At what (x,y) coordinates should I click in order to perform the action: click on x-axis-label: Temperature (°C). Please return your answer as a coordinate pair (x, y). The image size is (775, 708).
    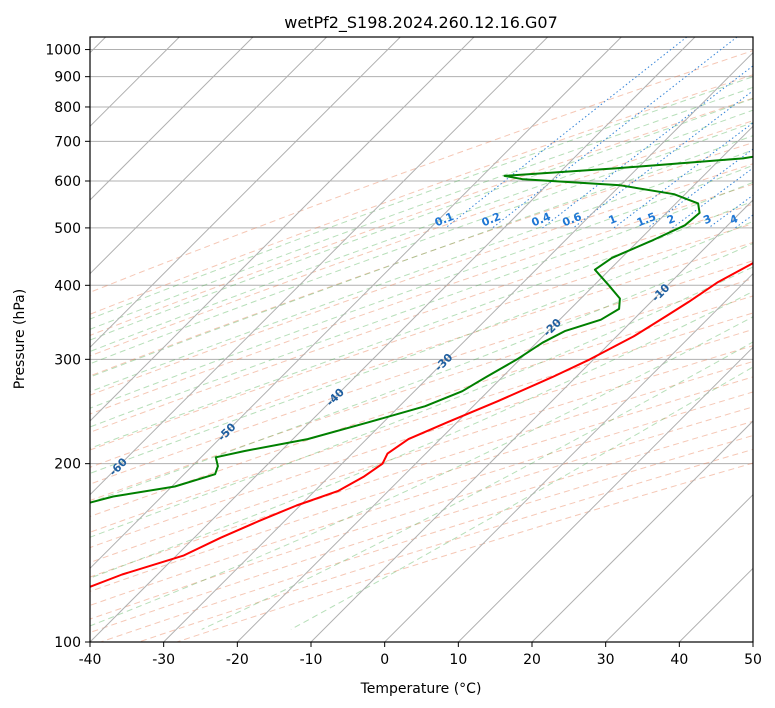
    Looking at the image, I should click on (421, 689).